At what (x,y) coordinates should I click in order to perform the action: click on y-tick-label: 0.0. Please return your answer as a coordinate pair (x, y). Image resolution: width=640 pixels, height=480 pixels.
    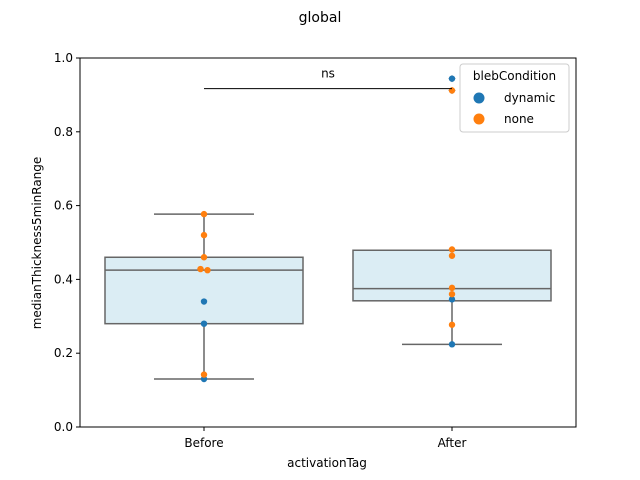
    Looking at the image, I should click on (63, 427).